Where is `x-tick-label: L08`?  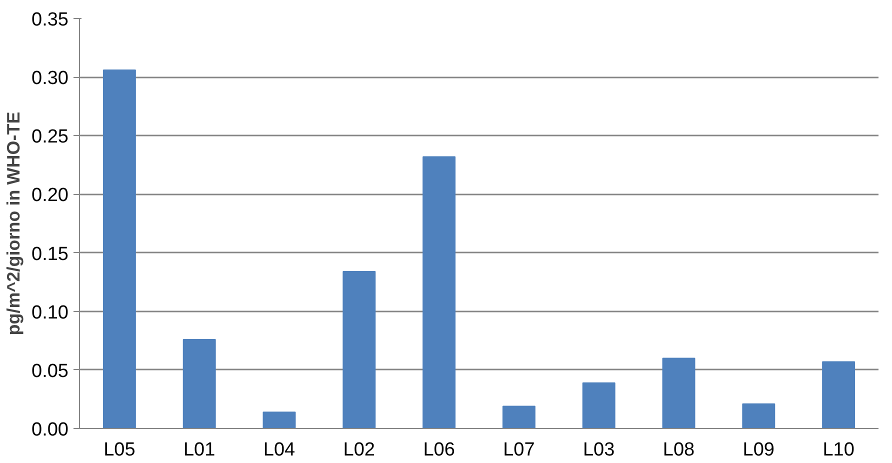 x-tick-label: L08 is located at coordinates (678, 450).